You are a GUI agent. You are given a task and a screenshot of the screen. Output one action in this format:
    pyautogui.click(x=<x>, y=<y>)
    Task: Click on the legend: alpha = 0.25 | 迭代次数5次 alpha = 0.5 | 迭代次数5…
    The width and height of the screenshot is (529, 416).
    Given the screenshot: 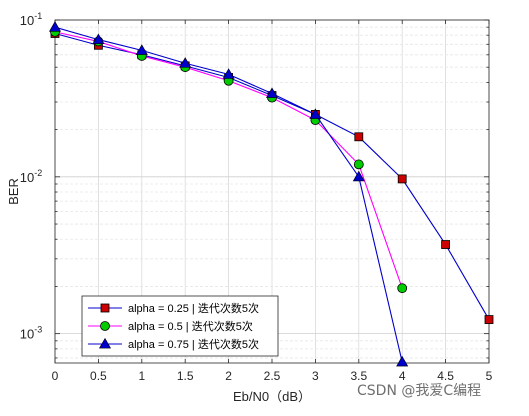 What is the action you would take?
    pyautogui.click(x=180, y=326)
    